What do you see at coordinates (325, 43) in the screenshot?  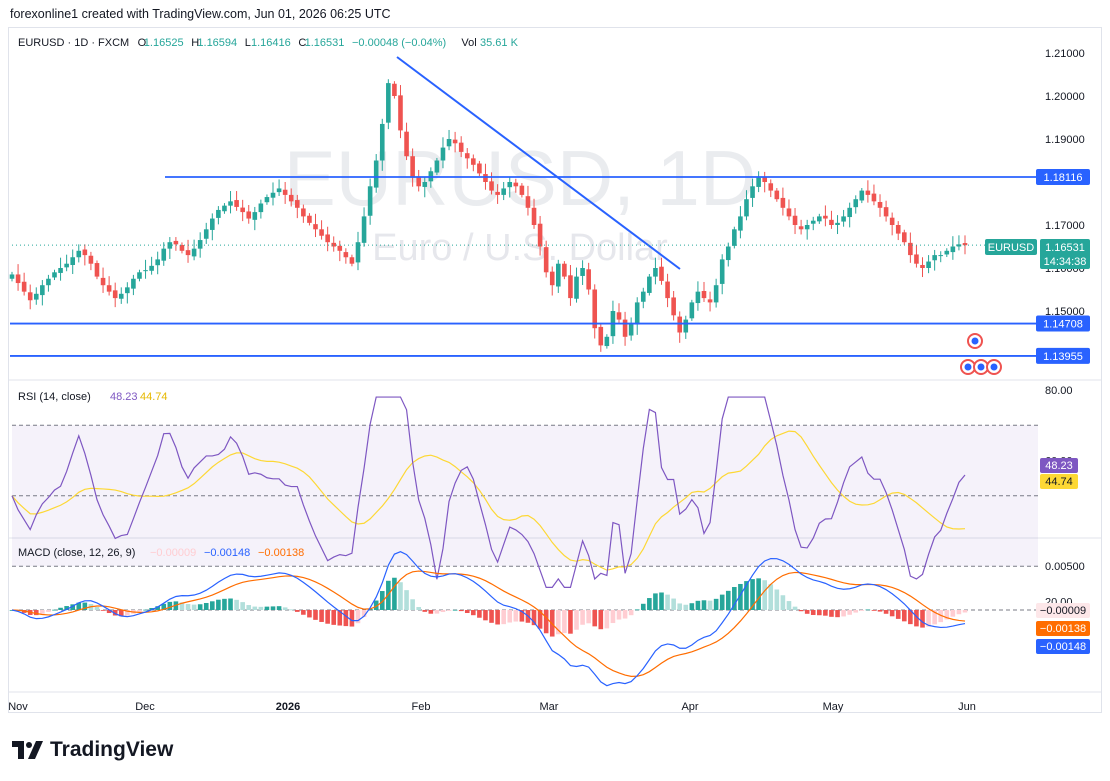 I see `legend-c-value: 1.16531` at bounding box center [325, 43].